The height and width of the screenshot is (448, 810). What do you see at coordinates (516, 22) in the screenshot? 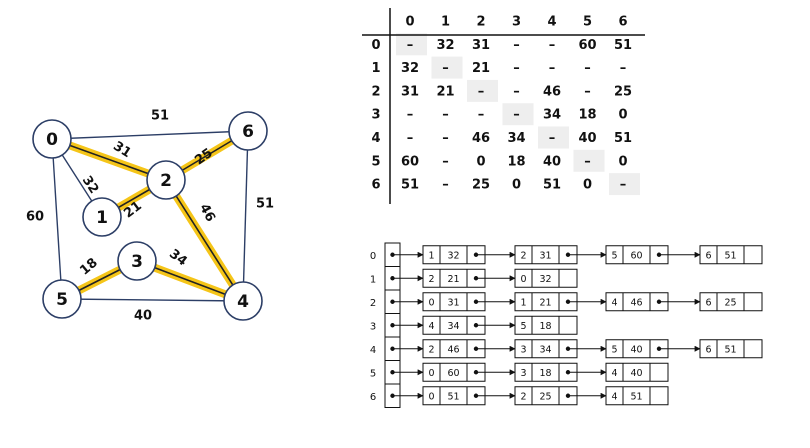
I see `matrix-col-header: 3` at bounding box center [516, 22].